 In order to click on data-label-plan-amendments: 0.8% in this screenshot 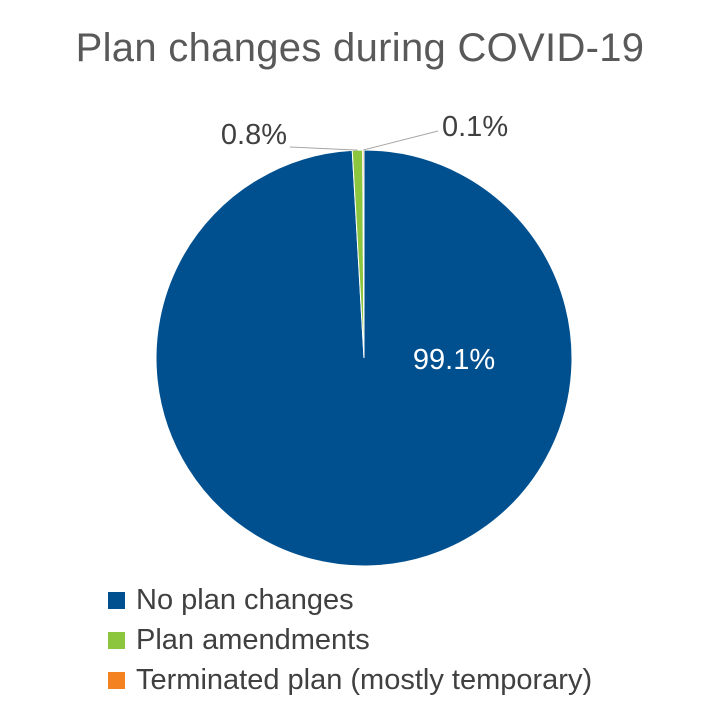, I will do `click(254, 135)`.